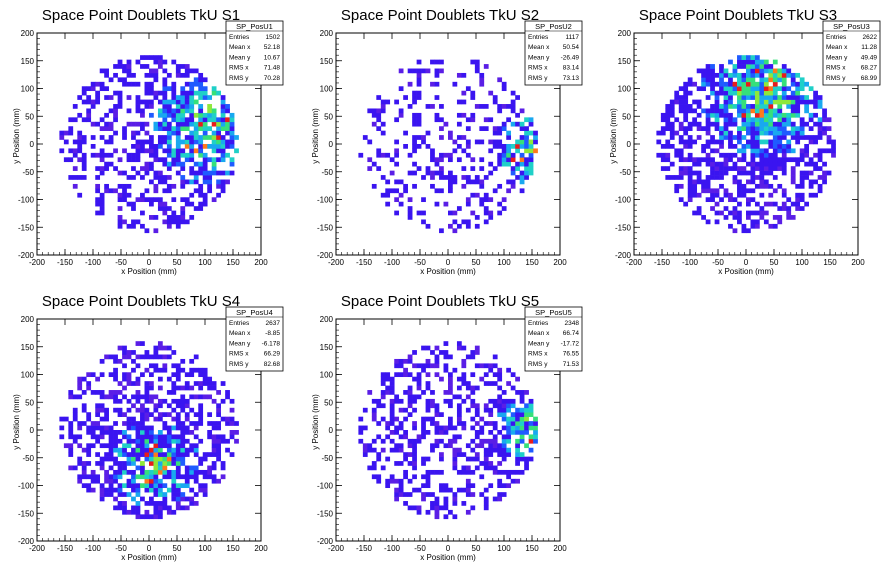 The width and height of the screenshot is (896, 574). I want to click on y-tick-label: -50, so click(327, 458).